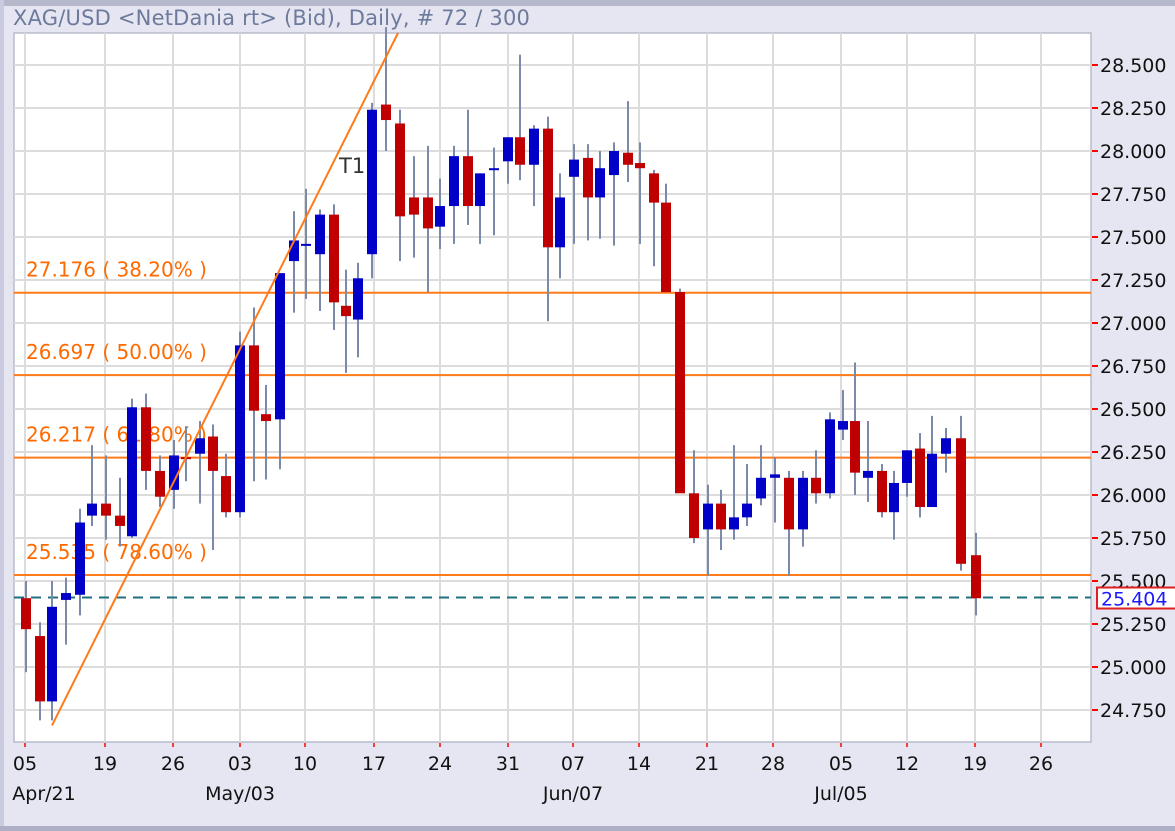  Describe the element at coordinates (116, 270) in the screenshot. I see `fibonacci-level-label: 27.176 ( 38.20% )` at that location.